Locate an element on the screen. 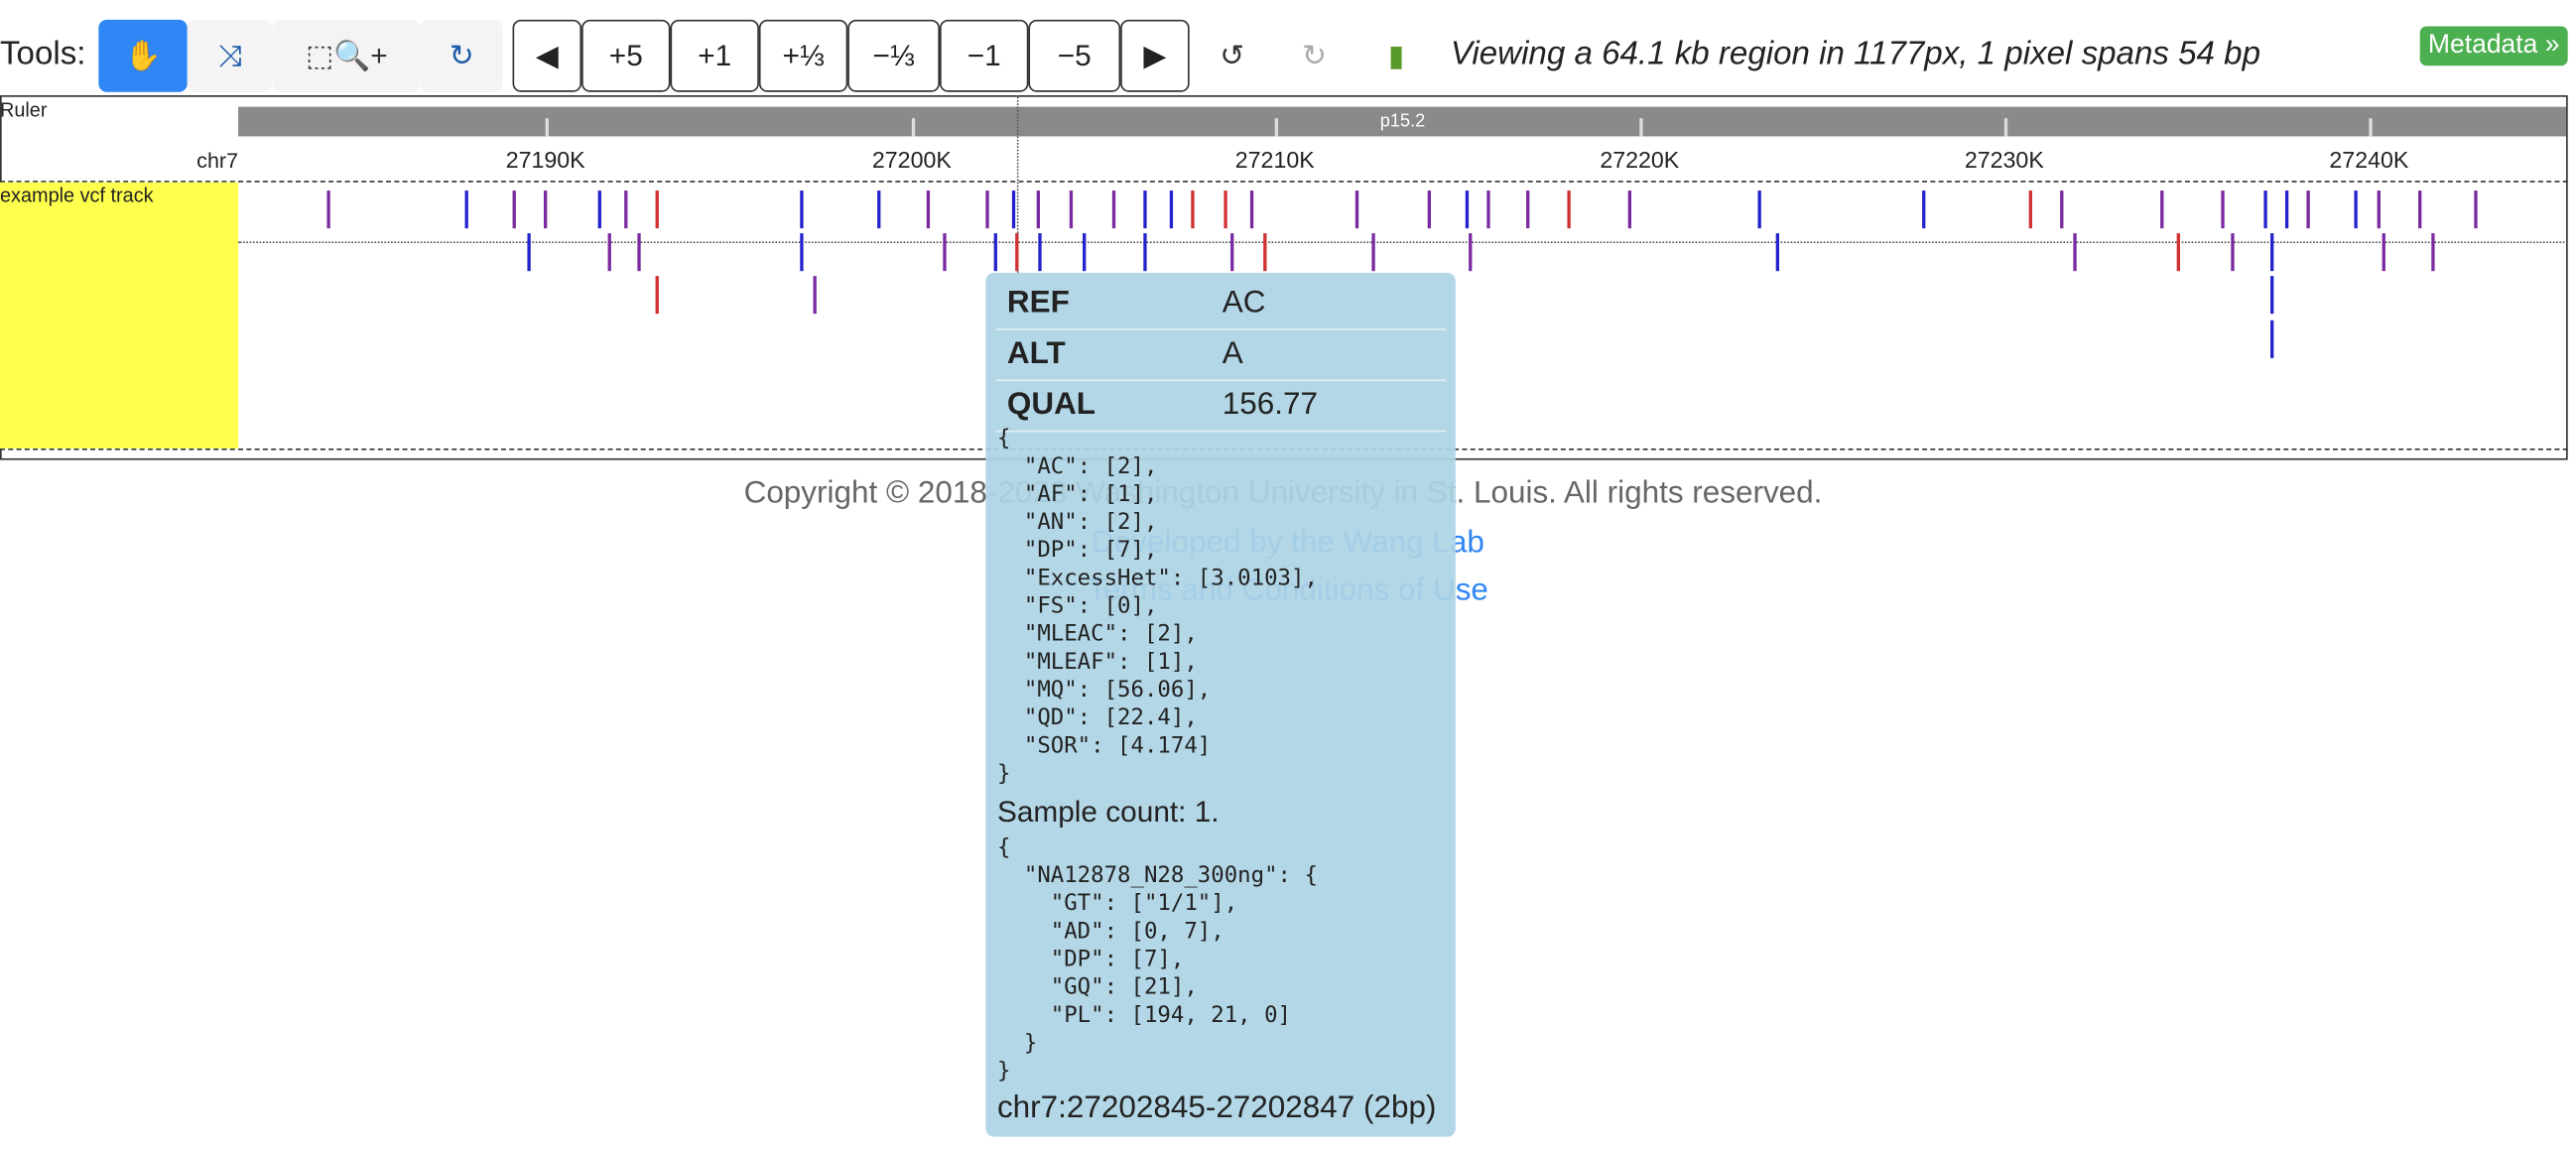 This screenshot has width=2576, height=1151. field-row: REF AC is located at coordinates (1221, 304).